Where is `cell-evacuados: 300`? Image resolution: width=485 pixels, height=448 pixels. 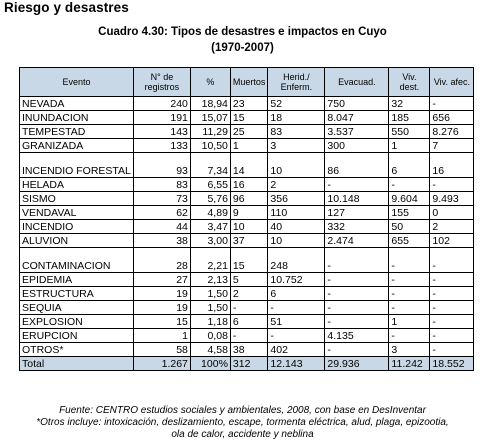 cell-evacuados: 300 is located at coordinates (357, 145).